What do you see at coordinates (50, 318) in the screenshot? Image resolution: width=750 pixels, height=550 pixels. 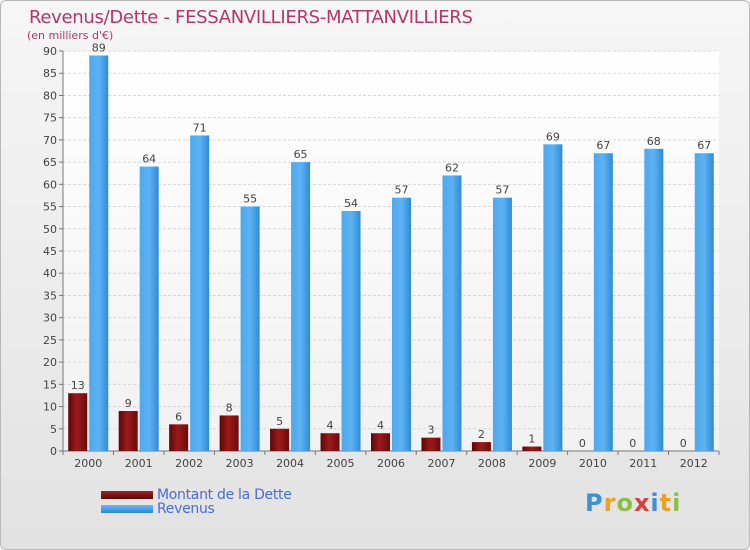 I see `y-tick-label: 30` at bounding box center [50, 318].